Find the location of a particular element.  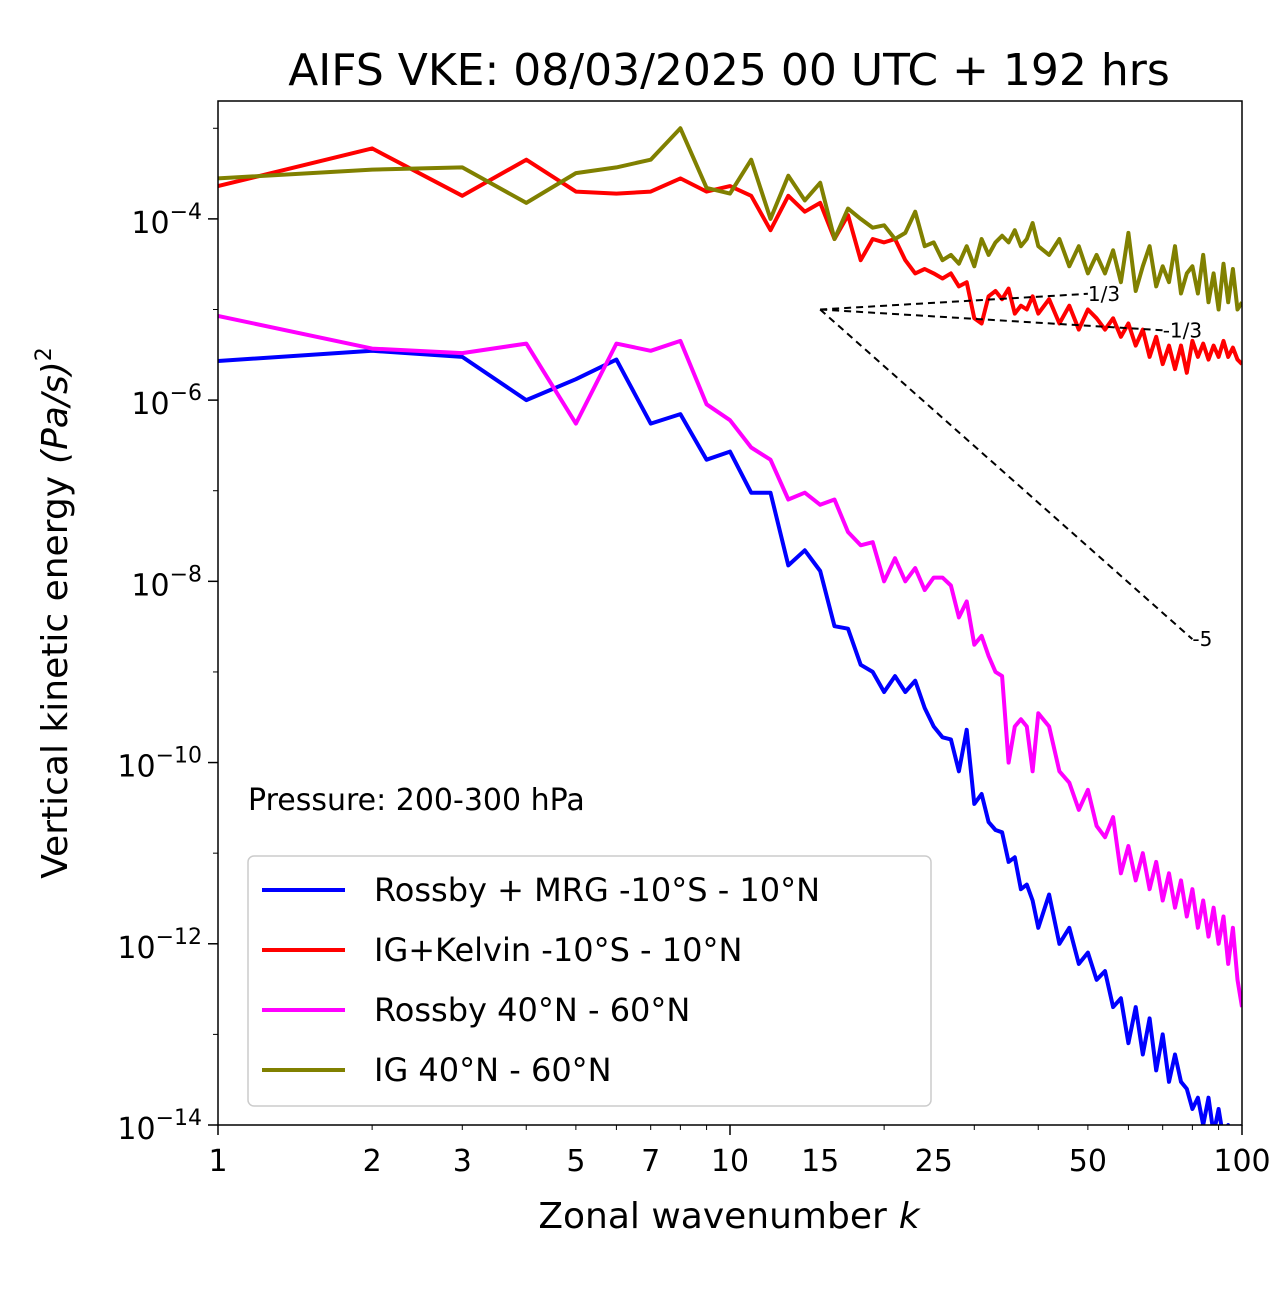

reference-slopes: 1/3 -1/3 -5 is located at coordinates (1015, 466).